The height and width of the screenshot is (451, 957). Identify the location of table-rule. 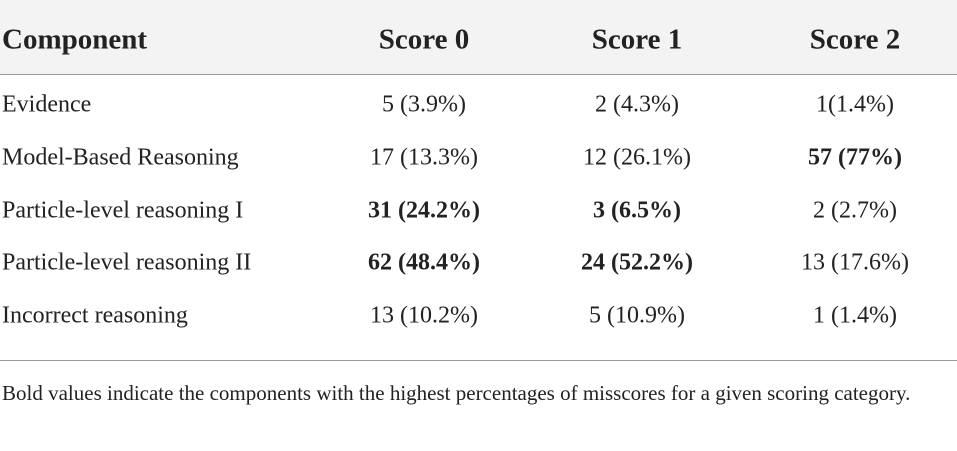
(478, 360).